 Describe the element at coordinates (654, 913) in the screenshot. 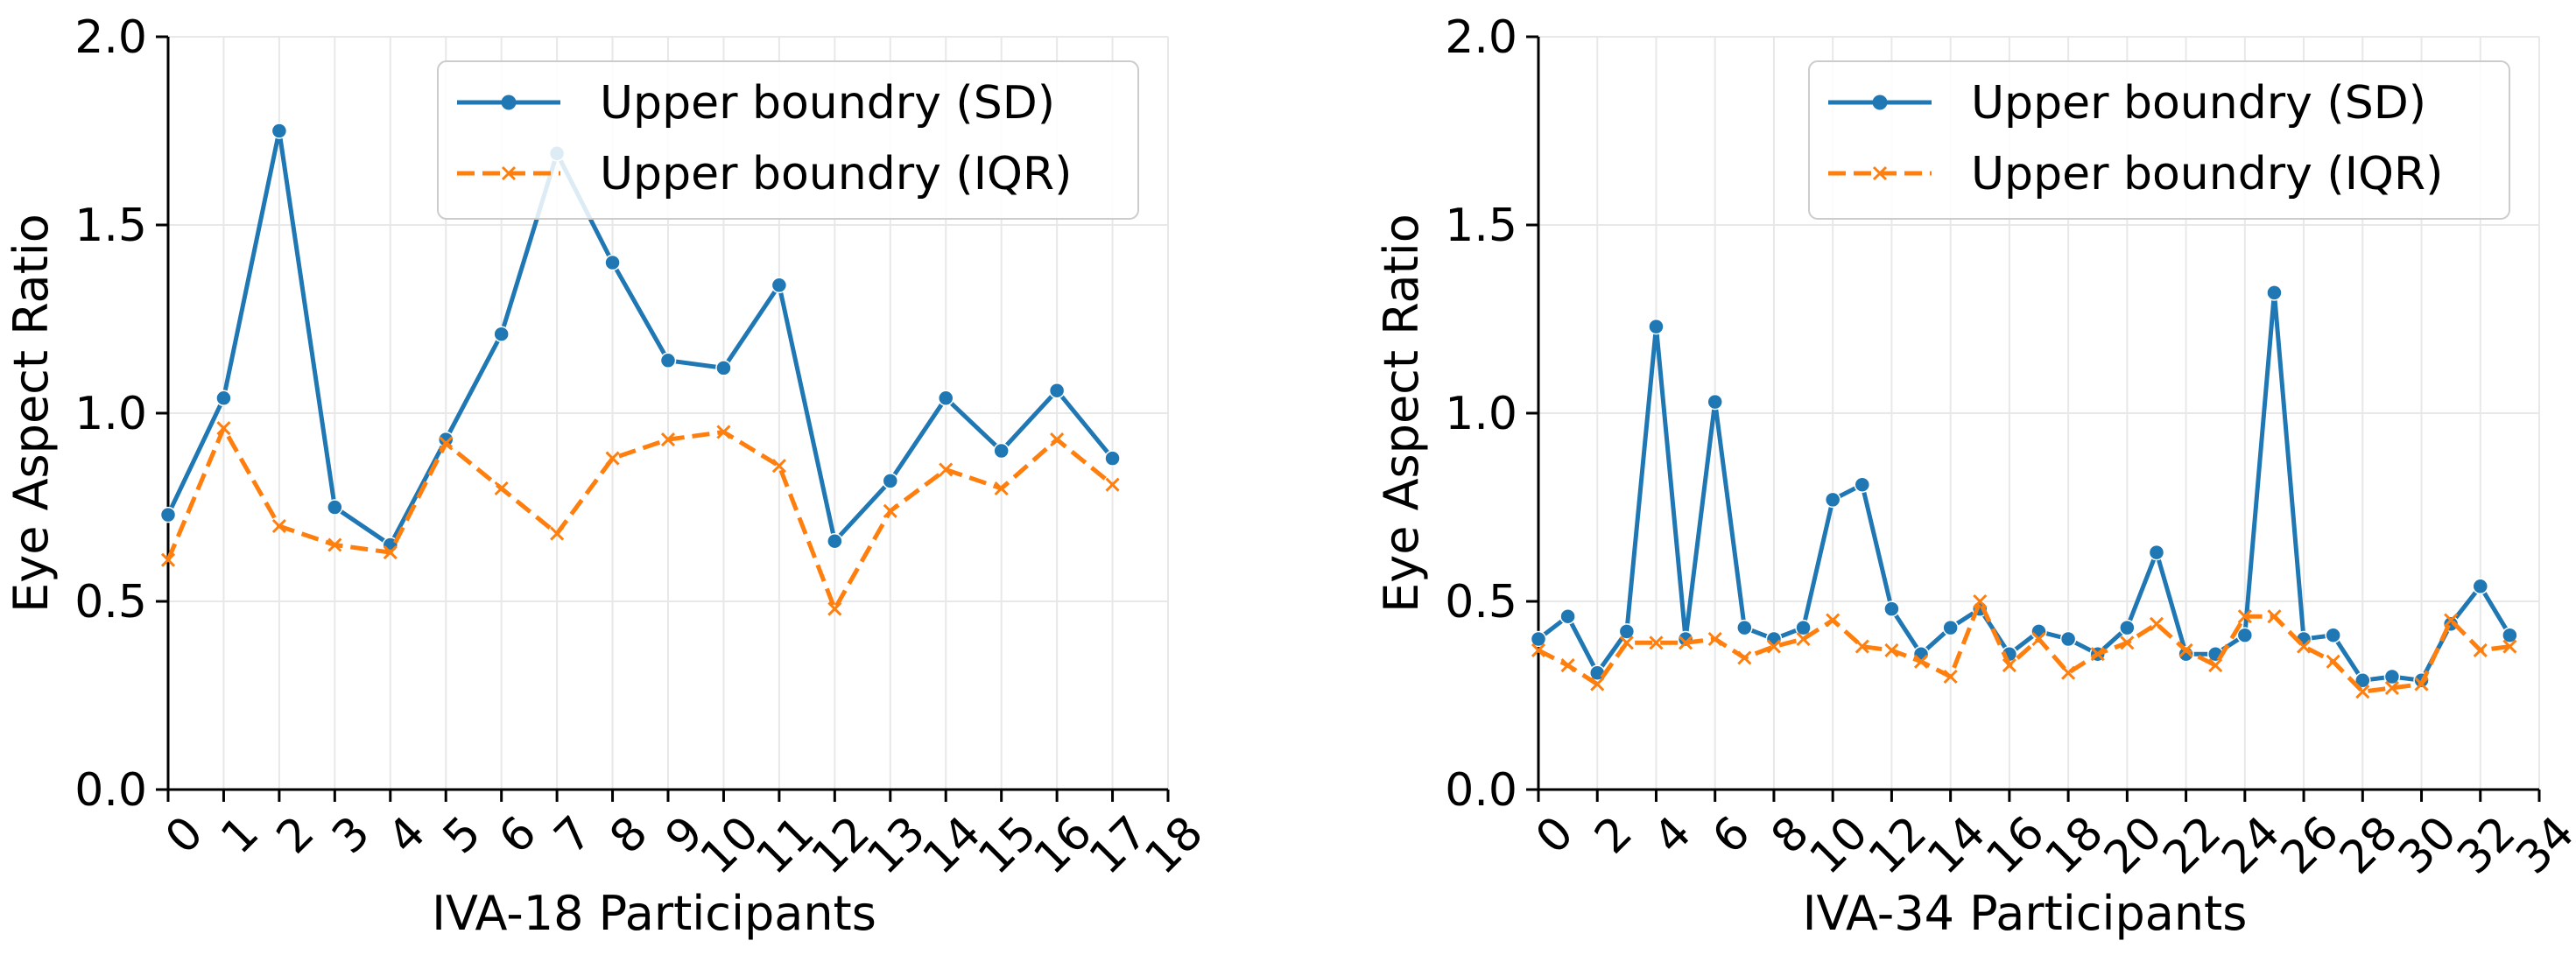

I see `x-axis-label: IVA-18 Participants` at that location.